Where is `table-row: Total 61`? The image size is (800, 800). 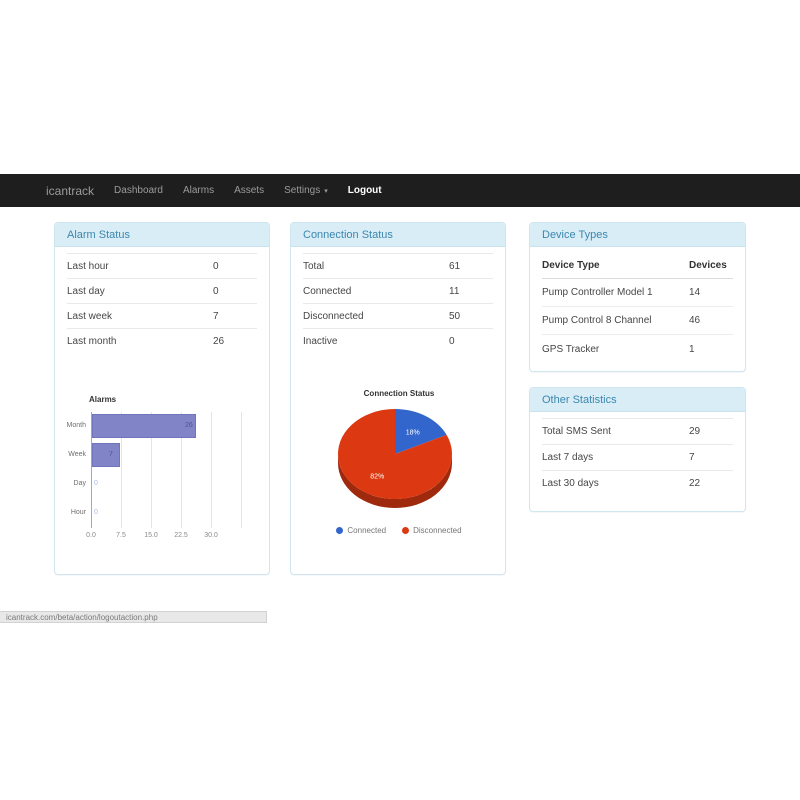 table-row: Total 61 is located at coordinates (398, 265).